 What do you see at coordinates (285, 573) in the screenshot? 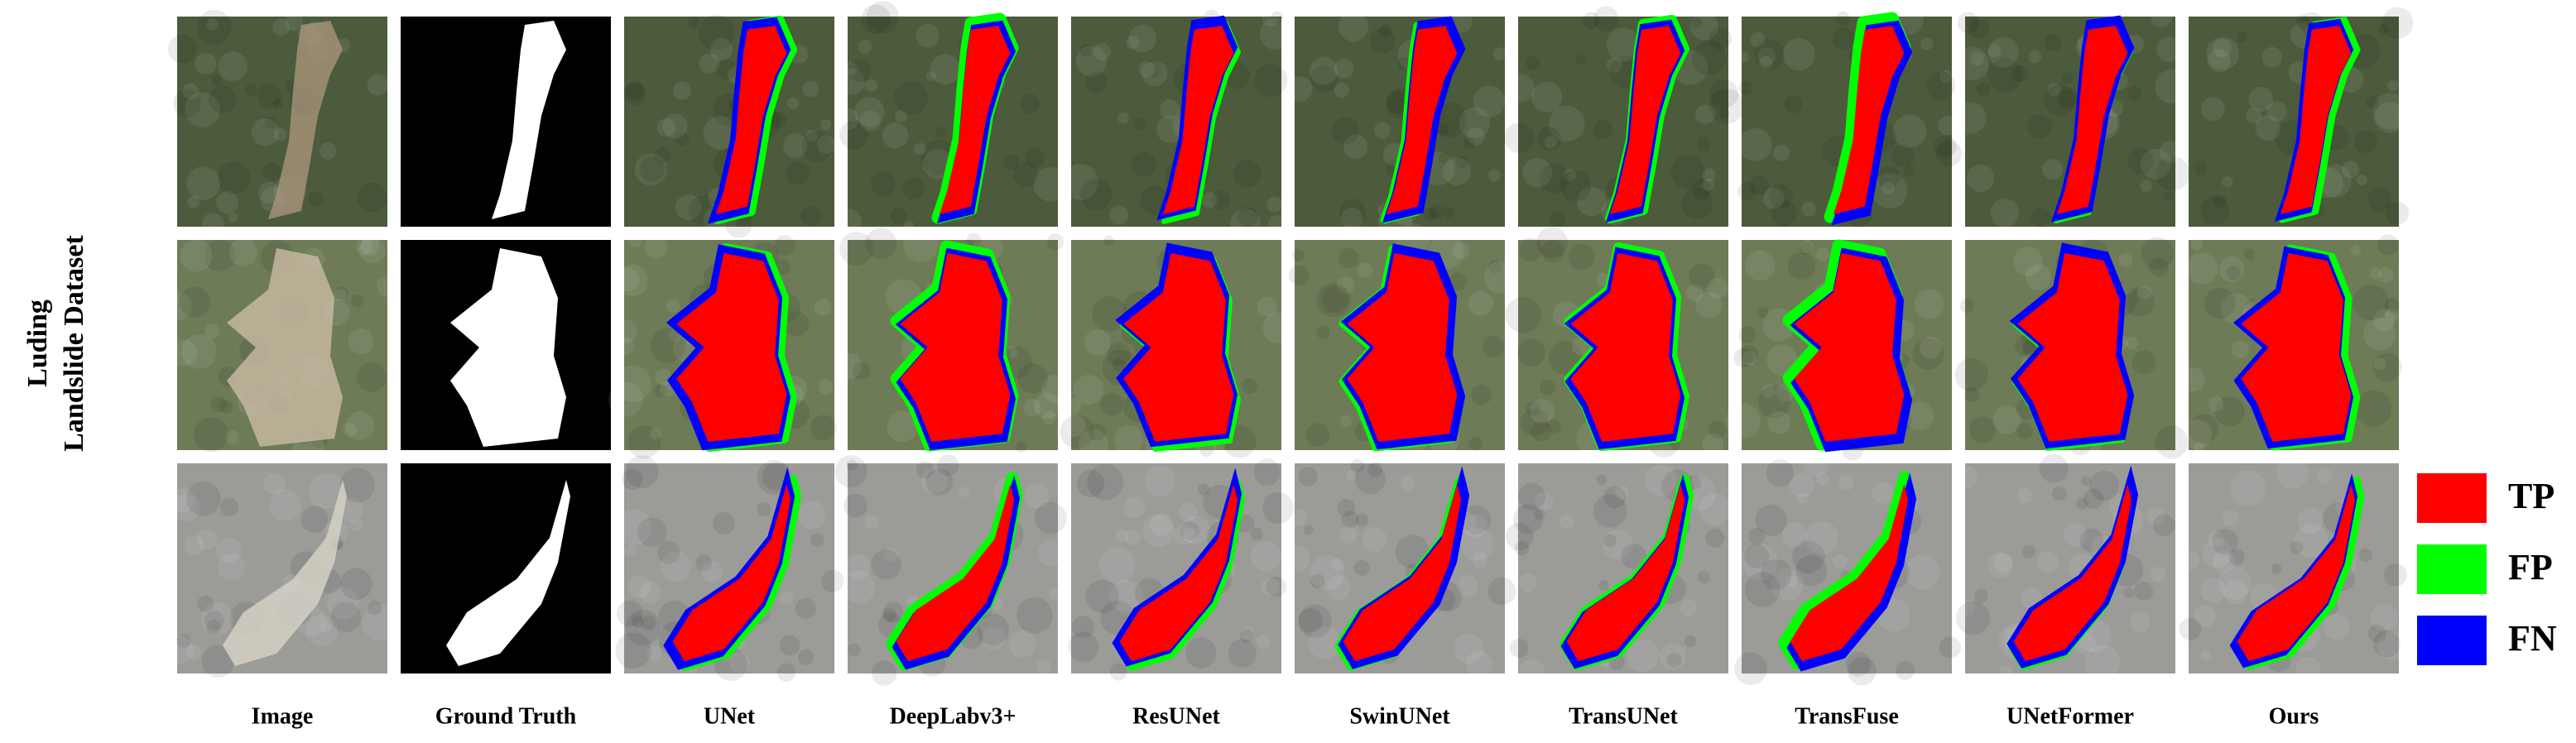
I see `landslide` at bounding box center [285, 573].